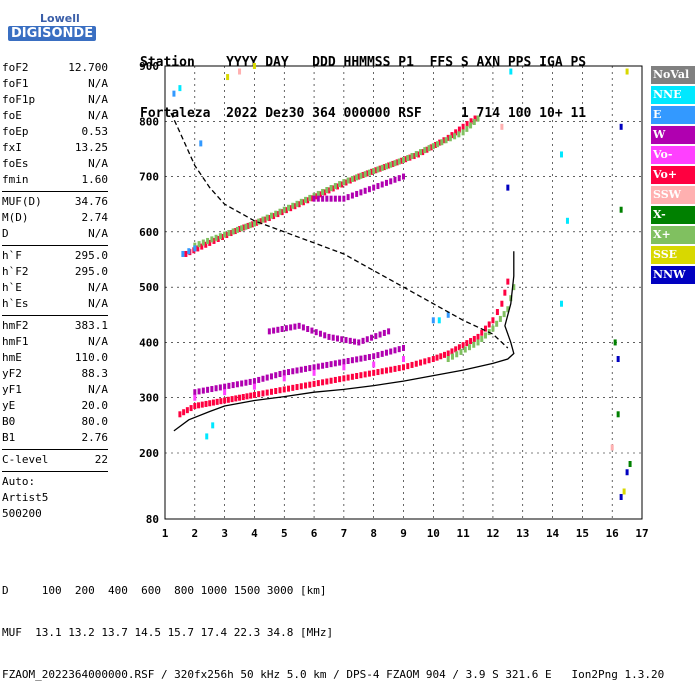  What do you see at coordinates (55, 218) in the screenshot?
I see `param-row: M(D) 2.74` at bounding box center [55, 218].